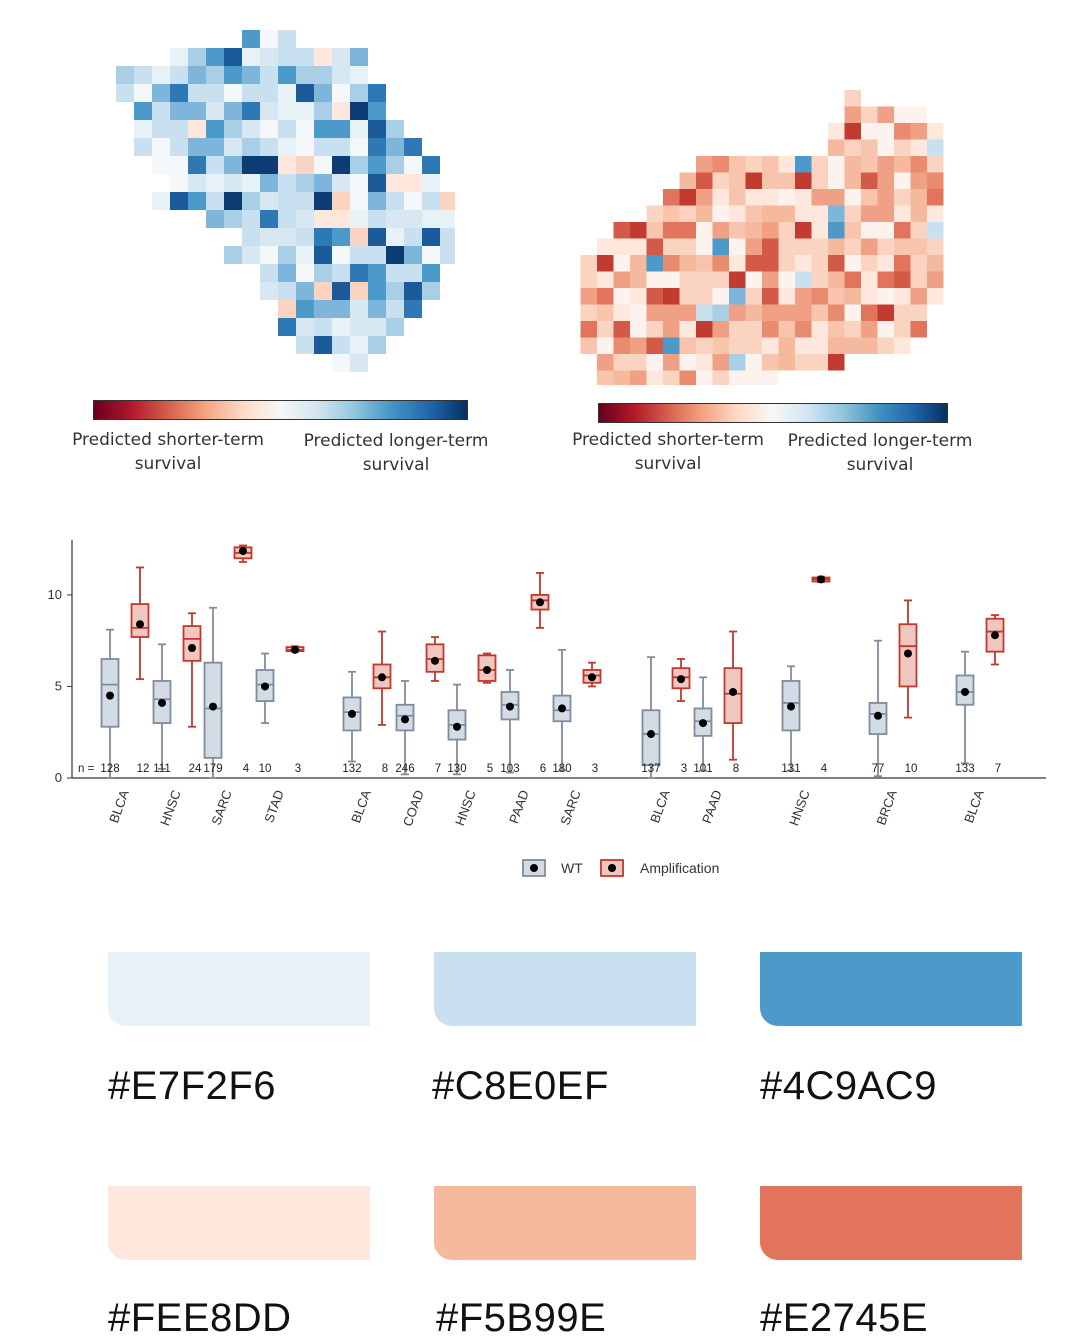 The width and height of the screenshot is (1072, 1343). I want to click on n-label-amp: 24, so click(195, 769).